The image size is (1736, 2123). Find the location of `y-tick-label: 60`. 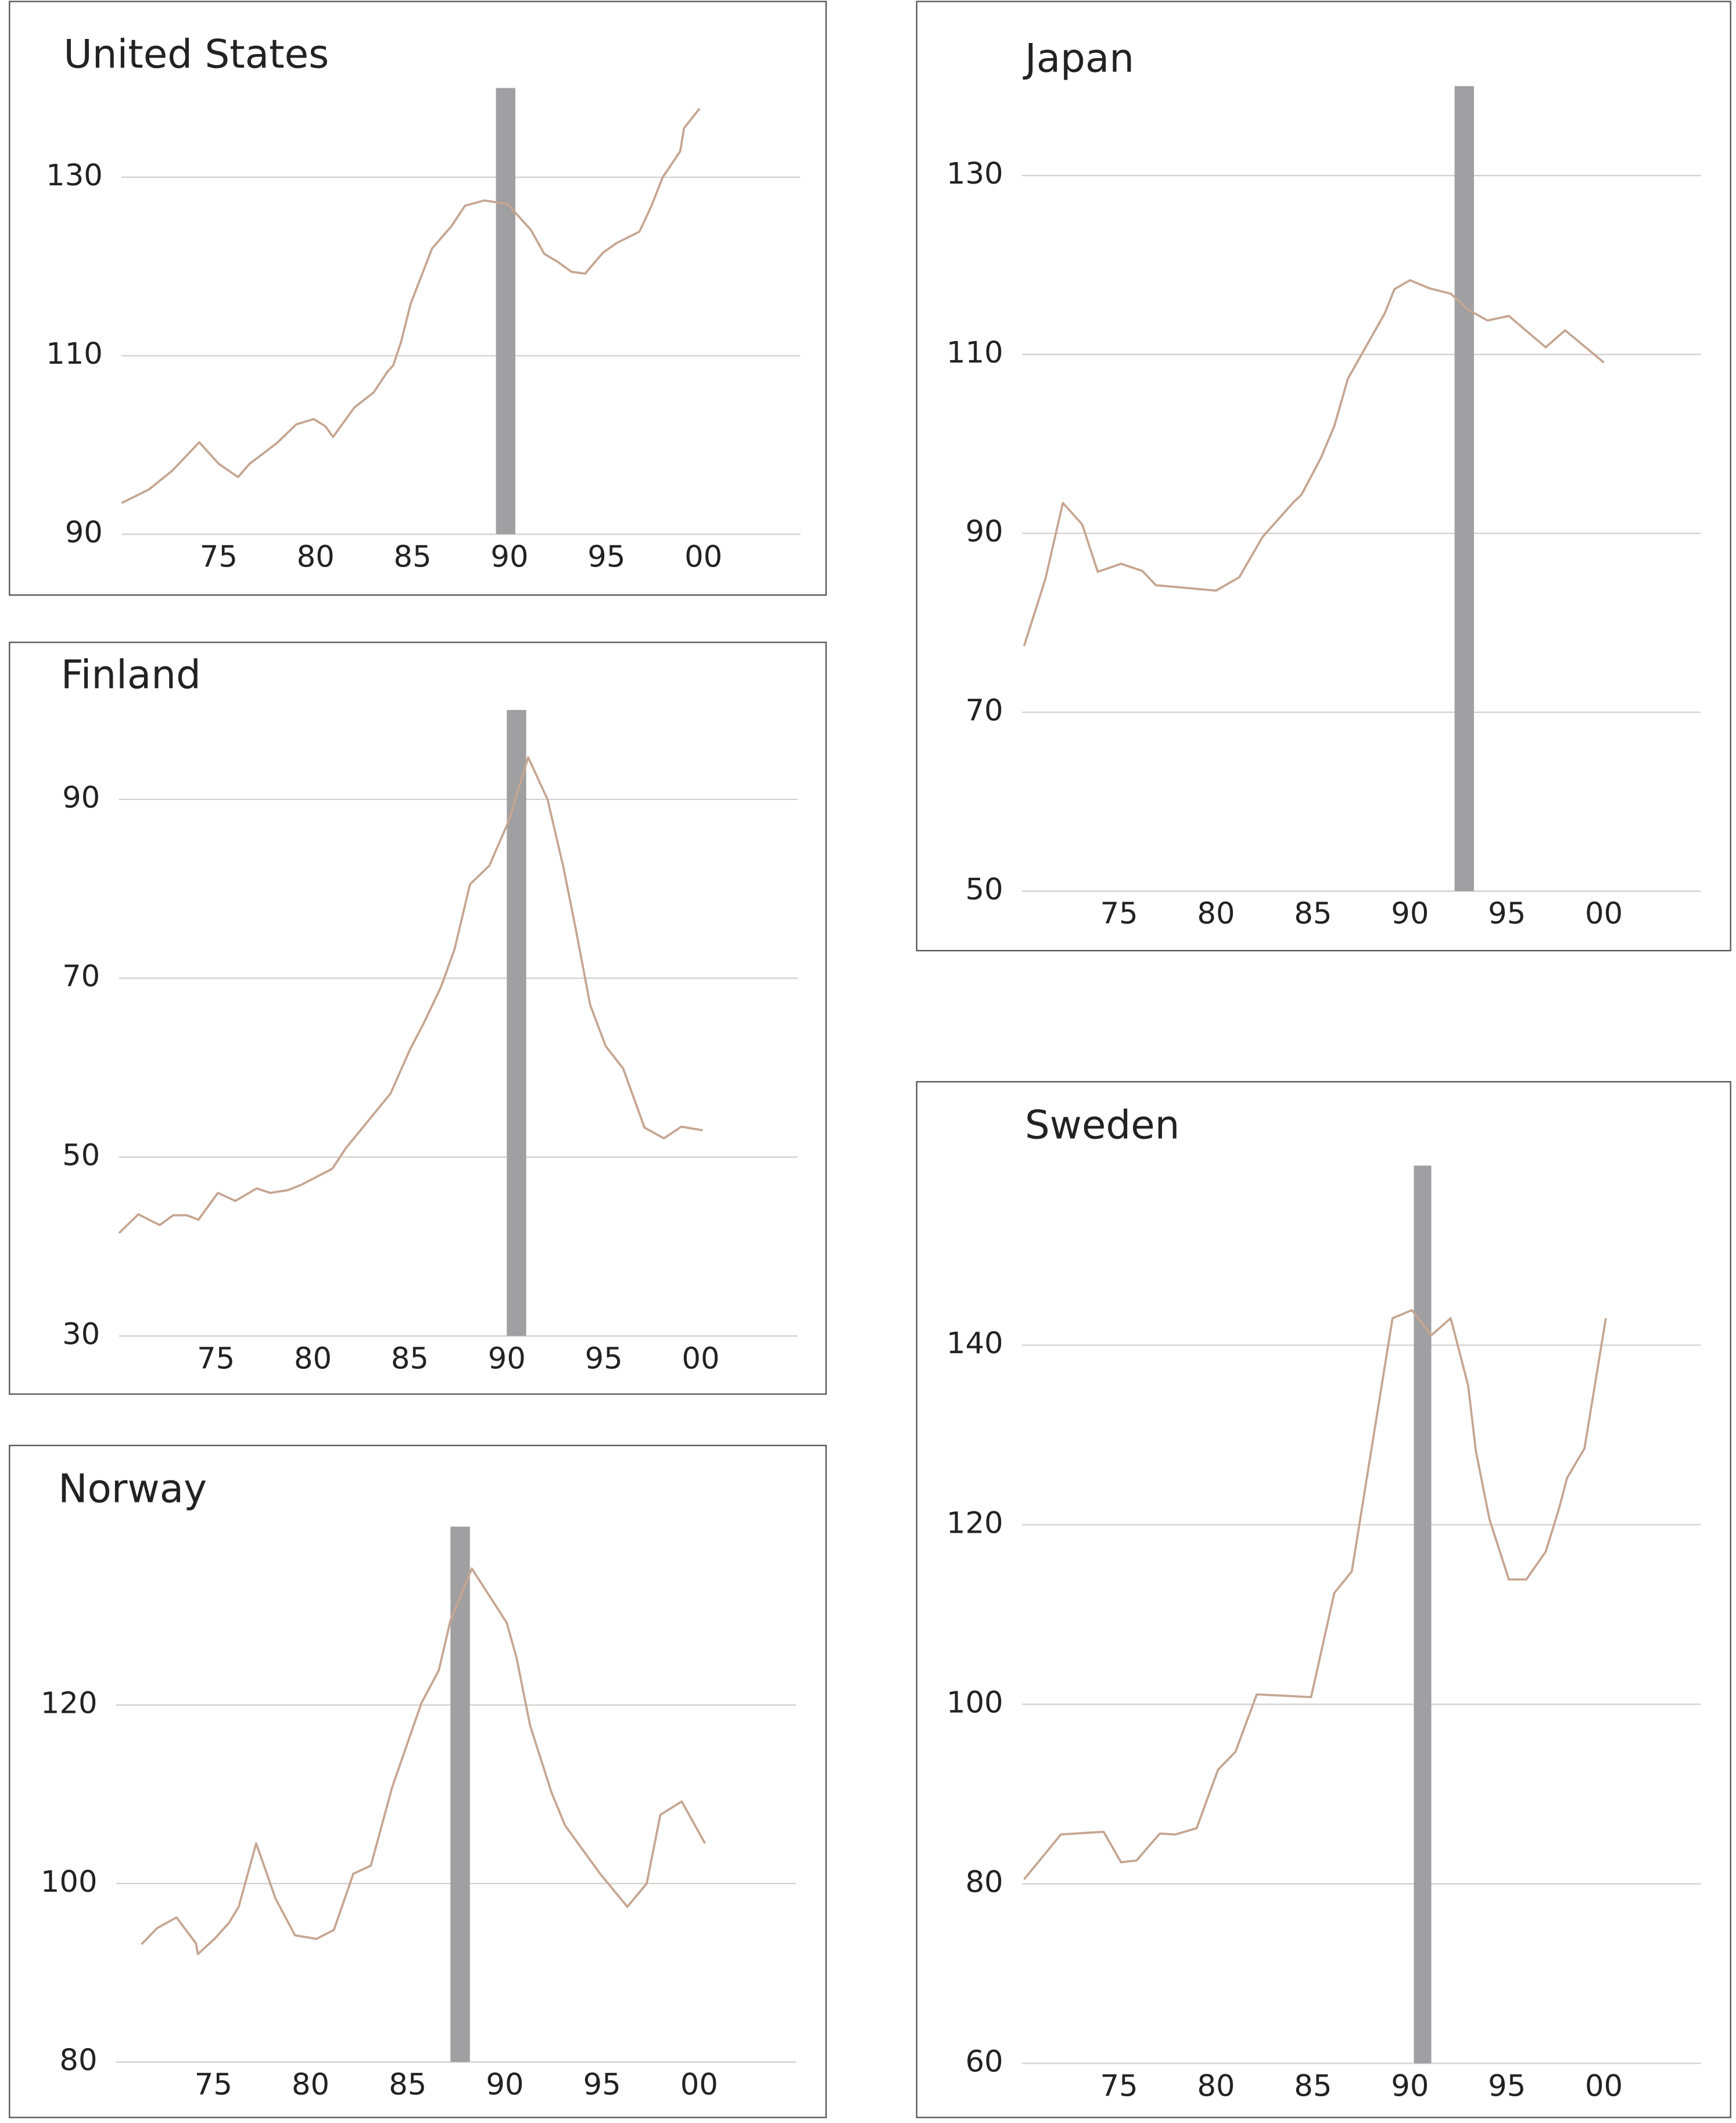

y-tick-label: 60 is located at coordinates (984, 2062).